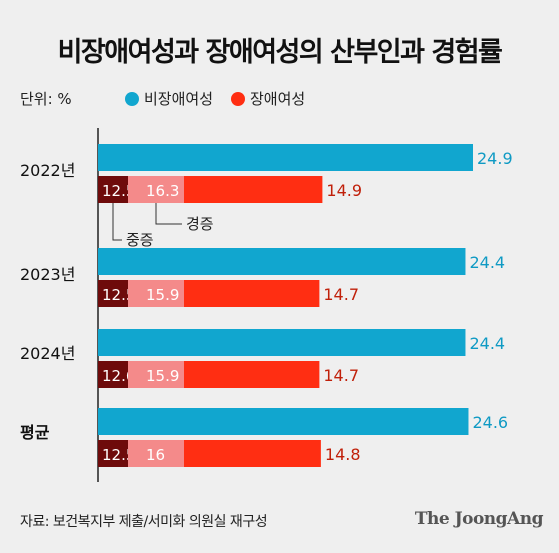  I want to click on value-label-mild: 16, so click(155, 455).